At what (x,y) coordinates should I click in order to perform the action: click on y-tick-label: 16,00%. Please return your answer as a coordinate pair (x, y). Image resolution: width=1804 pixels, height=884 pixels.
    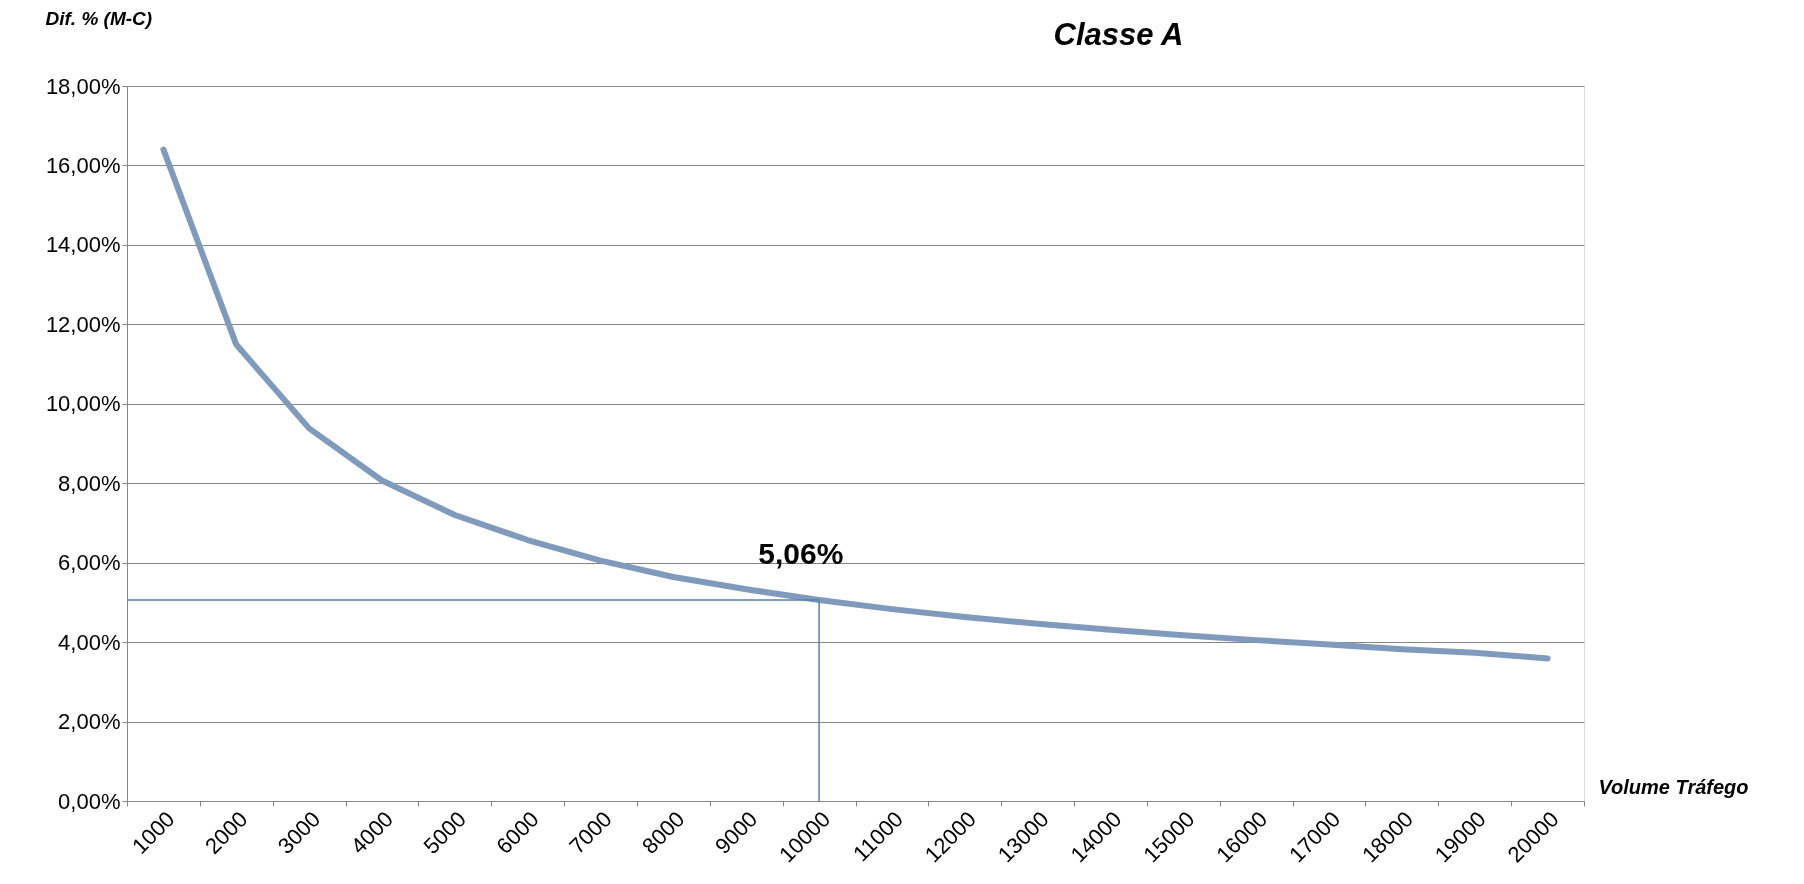
    Looking at the image, I should click on (83, 165).